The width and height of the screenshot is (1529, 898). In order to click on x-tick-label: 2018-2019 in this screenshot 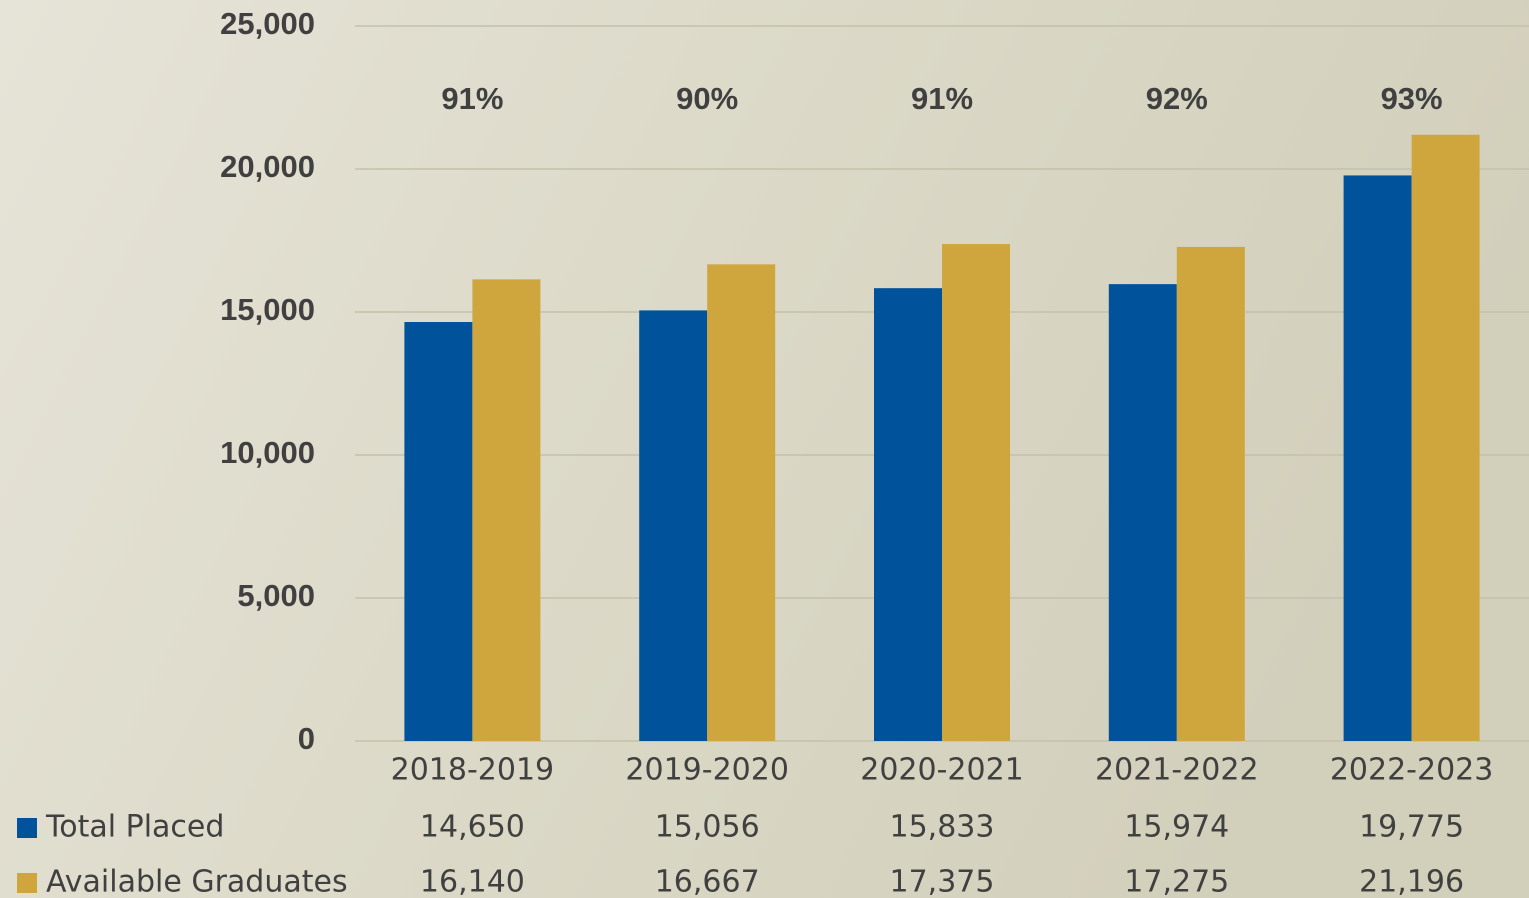, I will do `click(473, 770)`.